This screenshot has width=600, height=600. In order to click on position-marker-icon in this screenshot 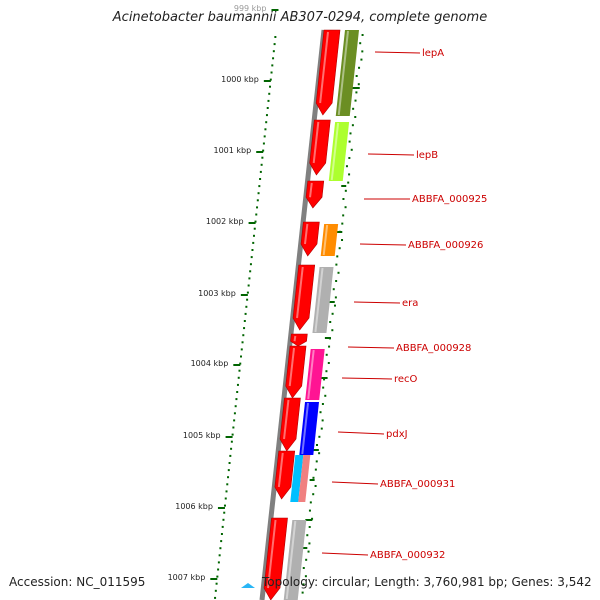, I will do `click(248, 585)`.